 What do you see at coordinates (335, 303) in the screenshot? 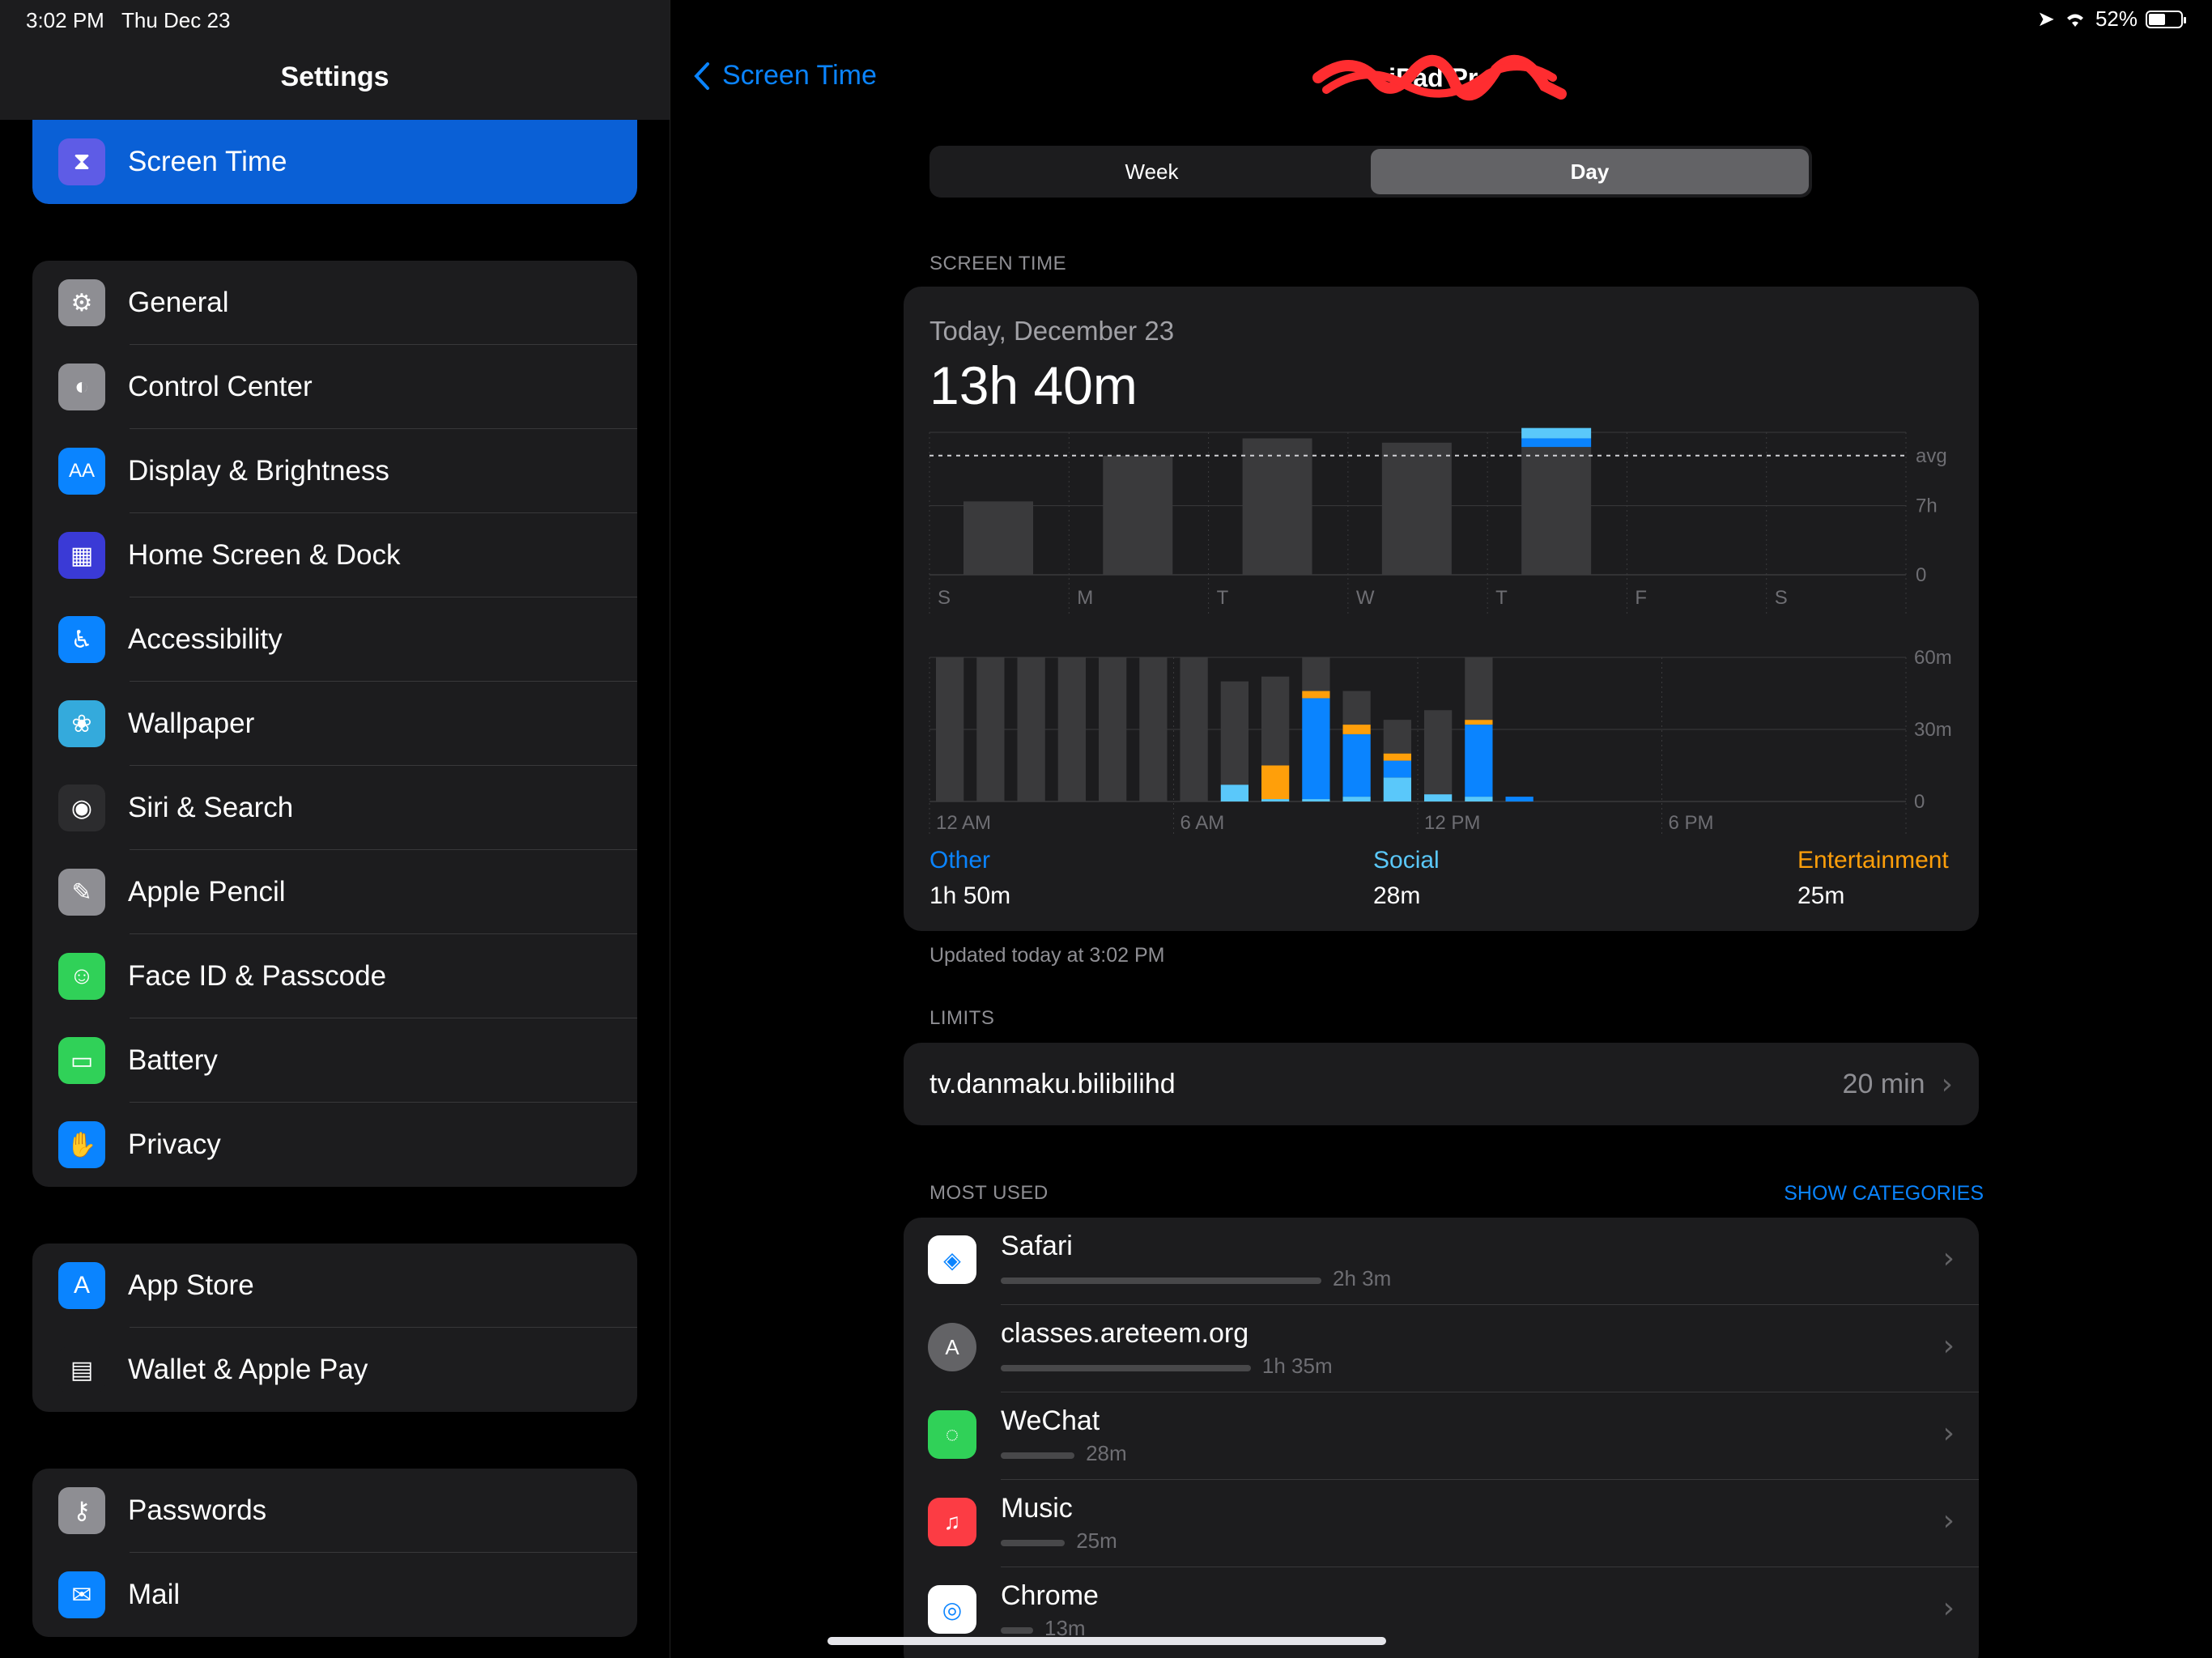
I see `sidebar-item-general: ⚙ General` at bounding box center [335, 303].